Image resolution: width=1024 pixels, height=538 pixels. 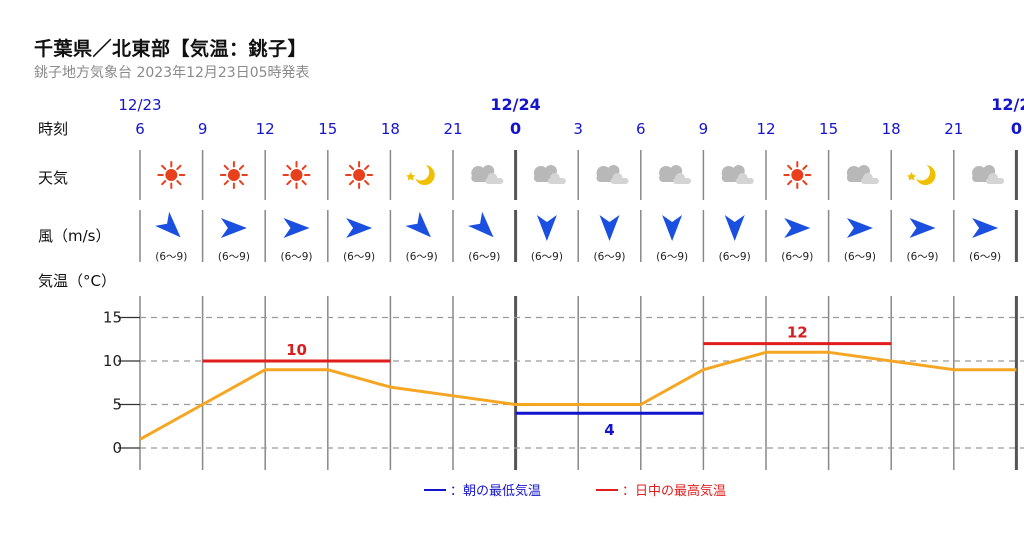 What do you see at coordinates (797, 333) in the screenshot?
I see `max-temp-label: 12` at bounding box center [797, 333].